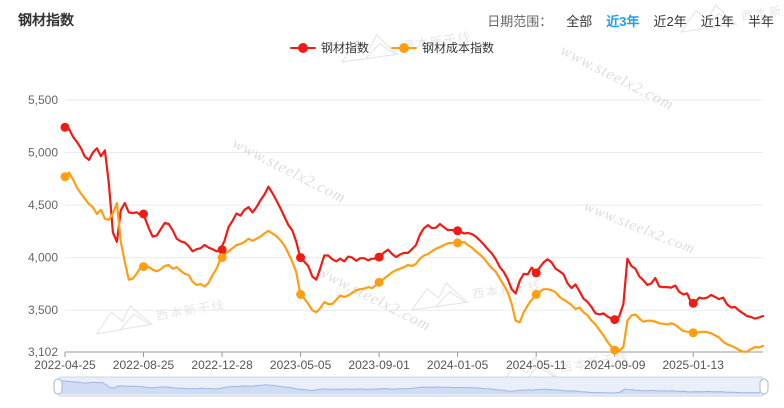 The width and height of the screenshot is (784, 408). What do you see at coordinates (65, 365) in the screenshot?
I see `svg-text: 2022-04-25` at bounding box center [65, 365].